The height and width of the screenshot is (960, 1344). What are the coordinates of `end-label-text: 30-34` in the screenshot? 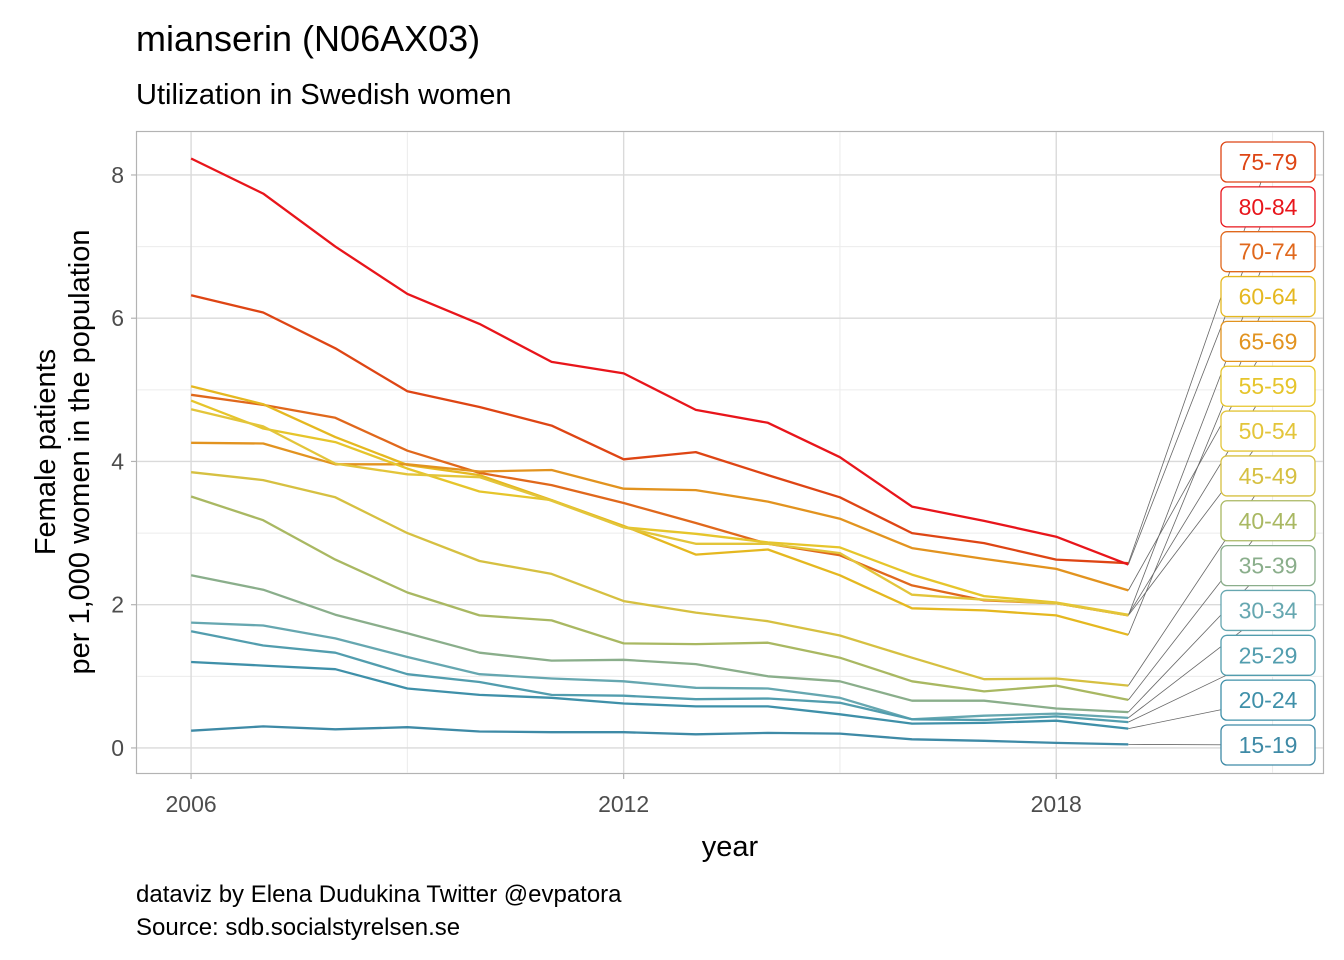 It's located at (1268, 610).